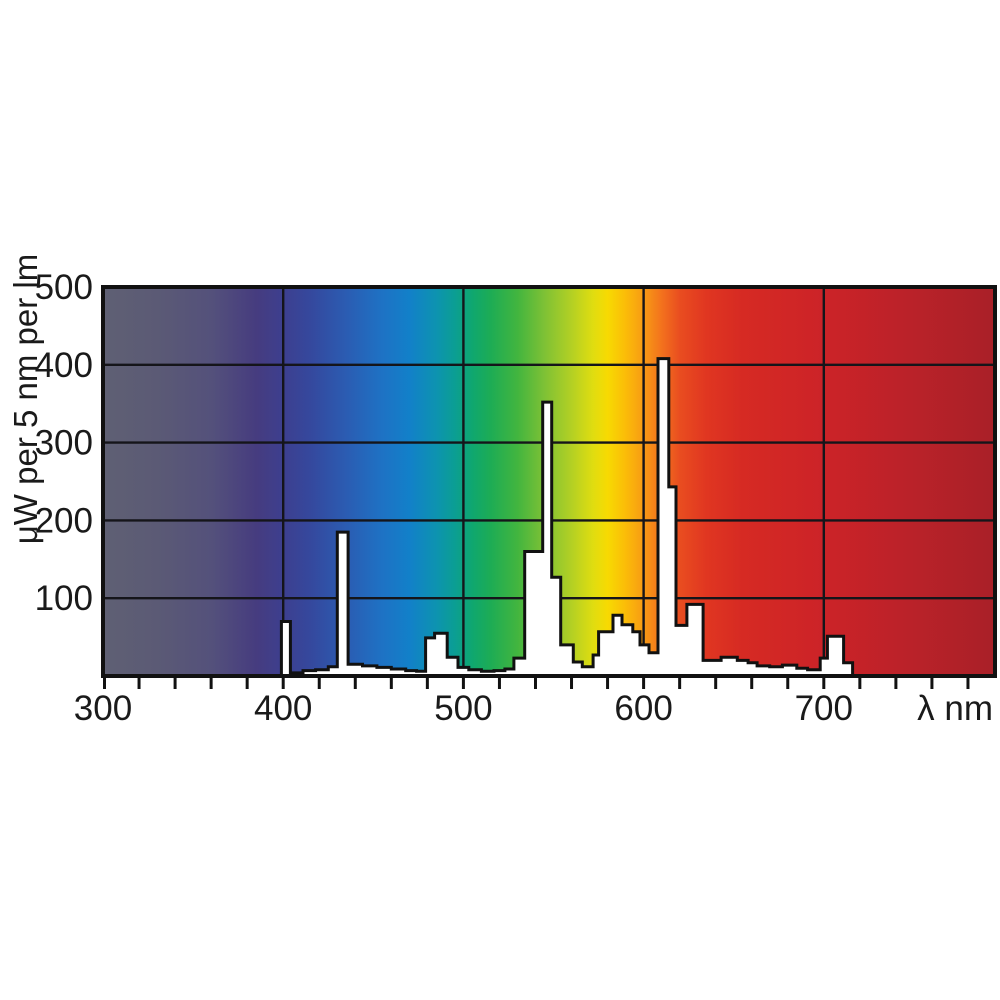 This screenshot has height=1000, width=1000. Describe the element at coordinates (64, 598) in the screenshot. I see `y-tick-label: 100` at that location.